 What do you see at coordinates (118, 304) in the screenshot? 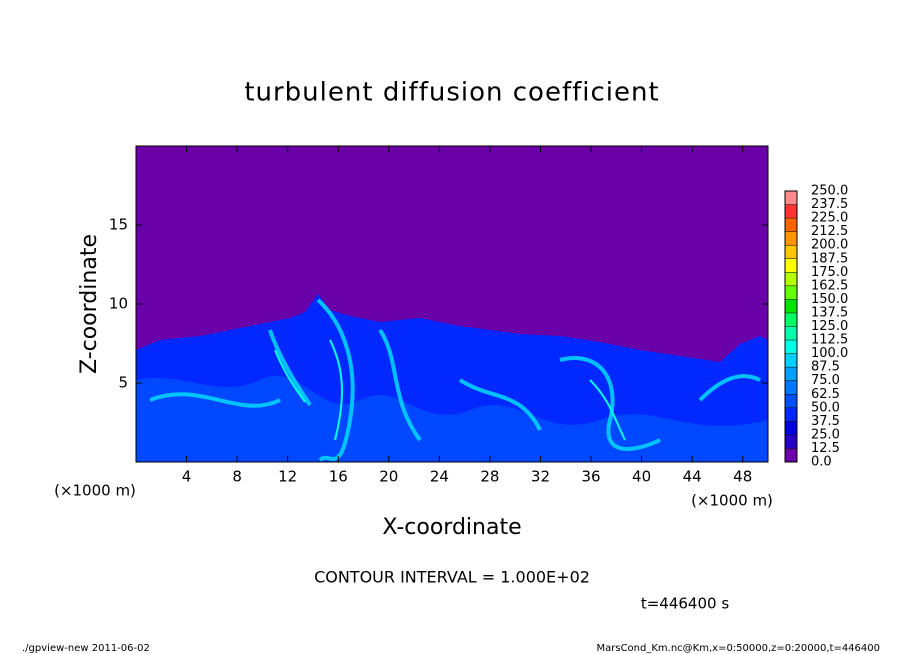
I see `y-tick-label: 10` at bounding box center [118, 304].